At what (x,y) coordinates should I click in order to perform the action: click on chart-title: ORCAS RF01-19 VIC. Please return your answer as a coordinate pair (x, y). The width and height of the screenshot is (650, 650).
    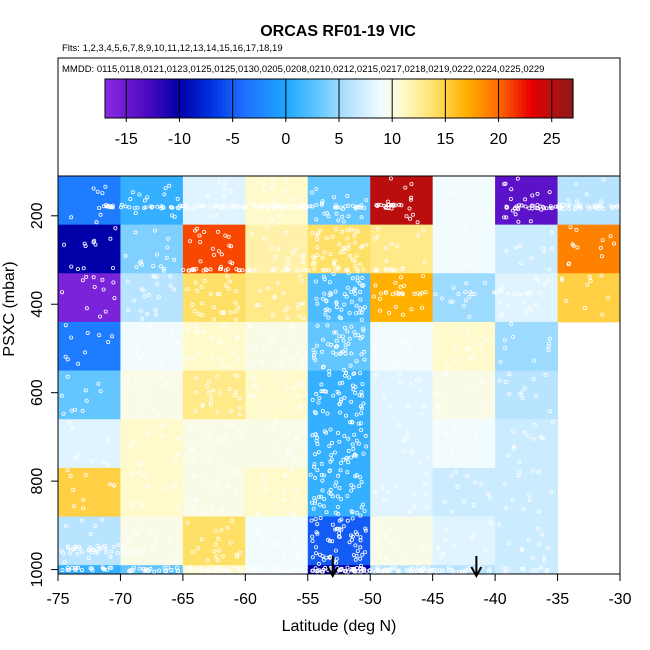
    Looking at the image, I should click on (338, 31).